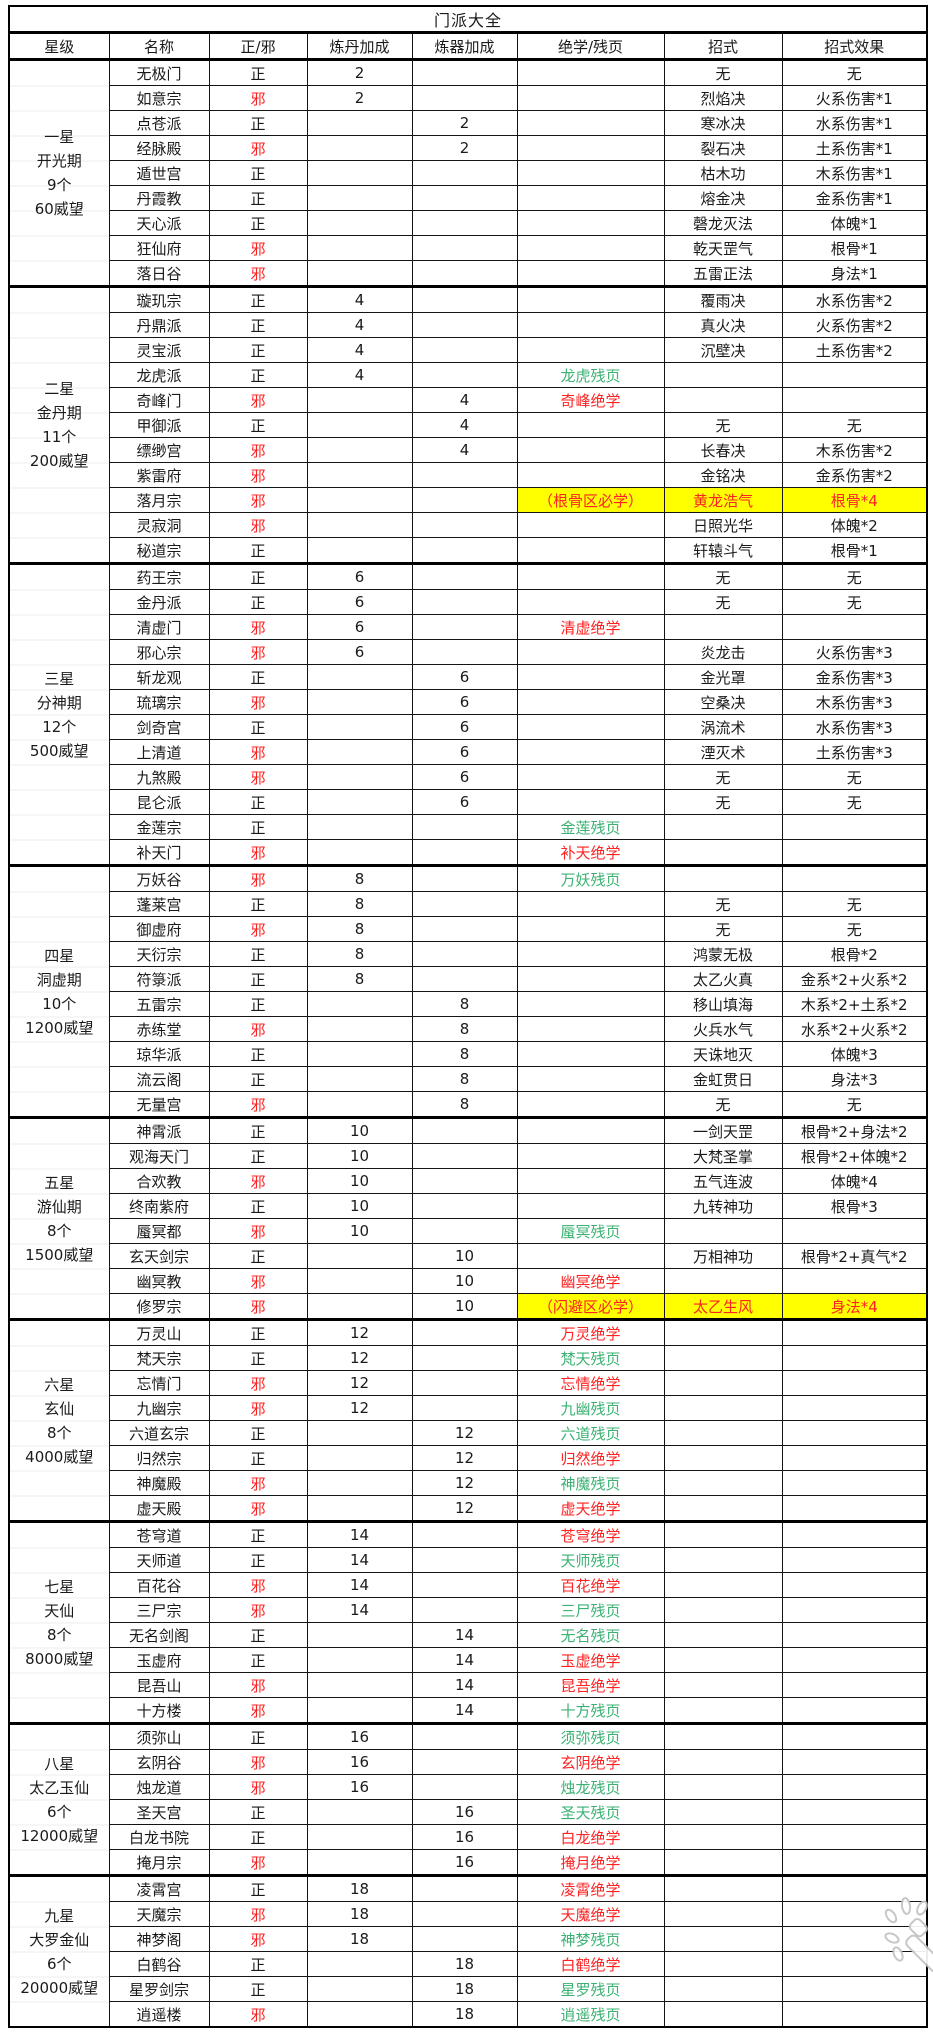  I want to click on sect-name-cell: 符箓派, so click(159, 979).